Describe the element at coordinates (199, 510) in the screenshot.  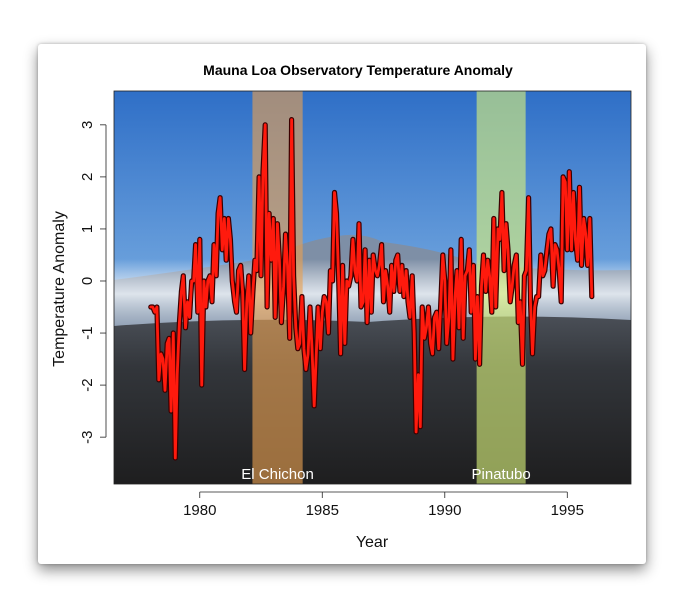
I see `x-tick-label: 1980` at that location.